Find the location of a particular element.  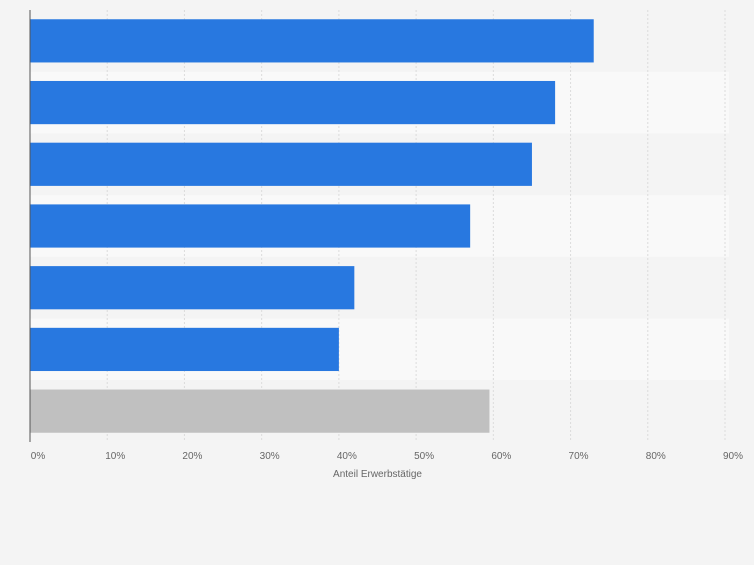

x-axis-label: Anteil Erwerbstätige is located at coordinates (377, 474).